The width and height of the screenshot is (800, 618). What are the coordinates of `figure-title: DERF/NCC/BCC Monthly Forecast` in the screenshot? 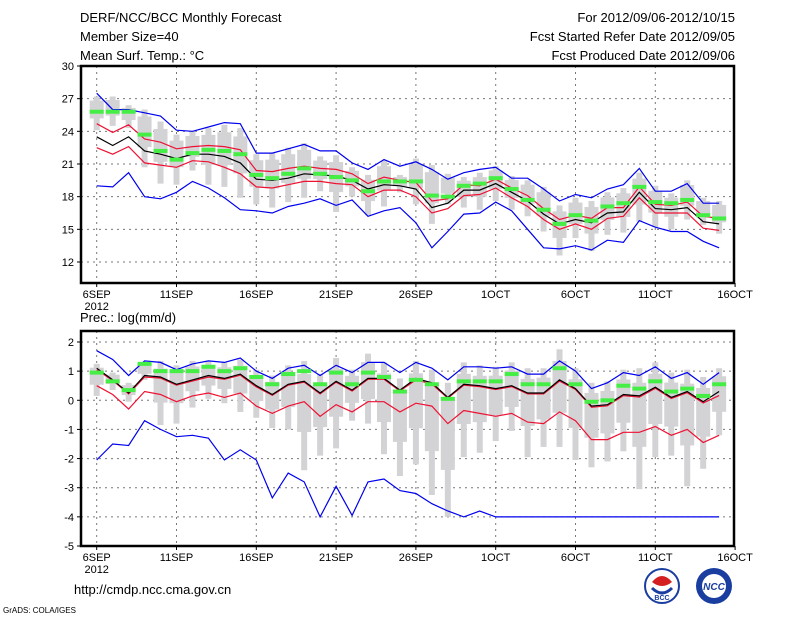 It's located at (181, 17).